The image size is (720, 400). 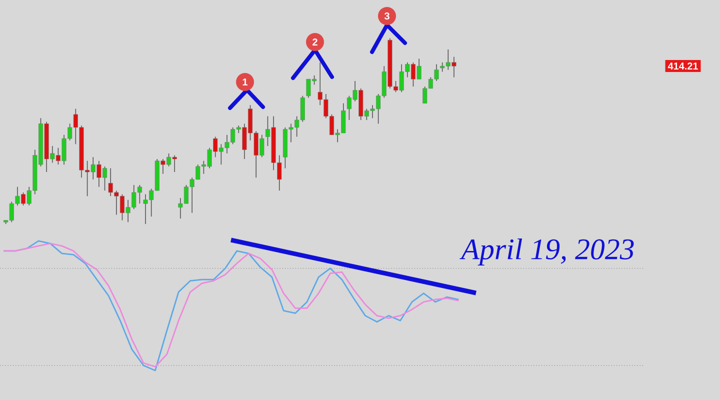 I want to click on text: 414.21, so click(x=683, y=66).